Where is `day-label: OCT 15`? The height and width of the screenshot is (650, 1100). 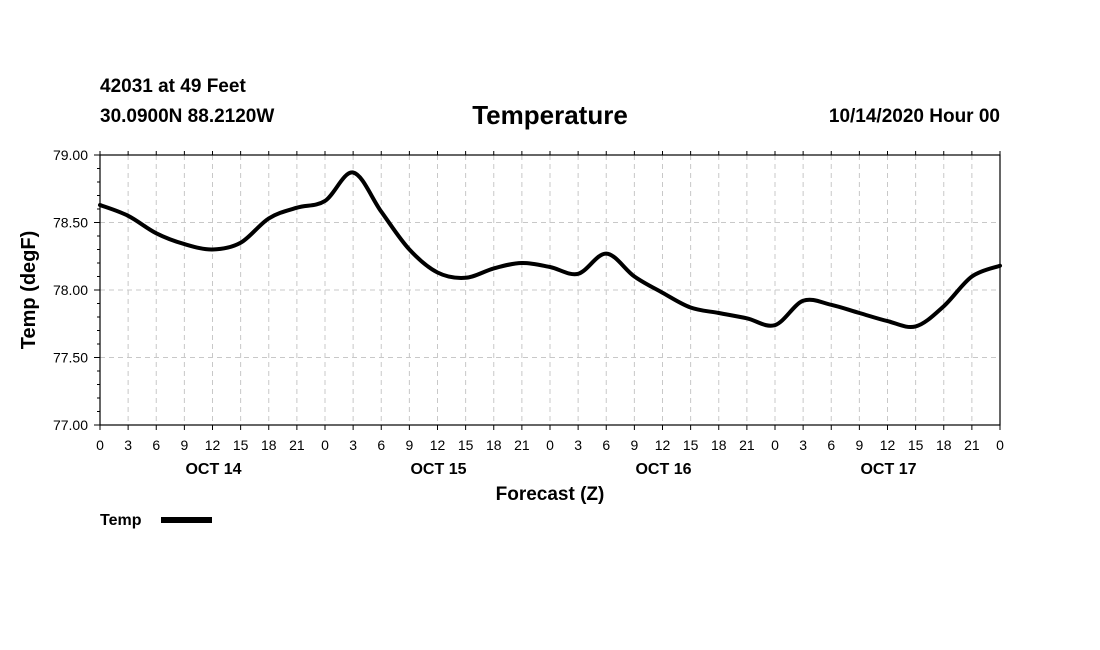
day-label: OCT 15 is located at coordinates (438, 469).